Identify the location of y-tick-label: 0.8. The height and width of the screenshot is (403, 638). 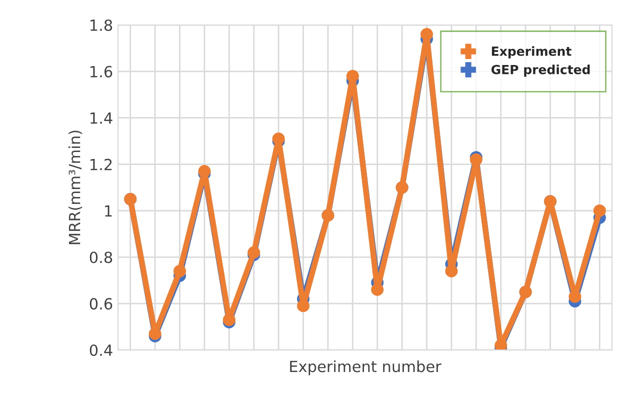
(101, 258).